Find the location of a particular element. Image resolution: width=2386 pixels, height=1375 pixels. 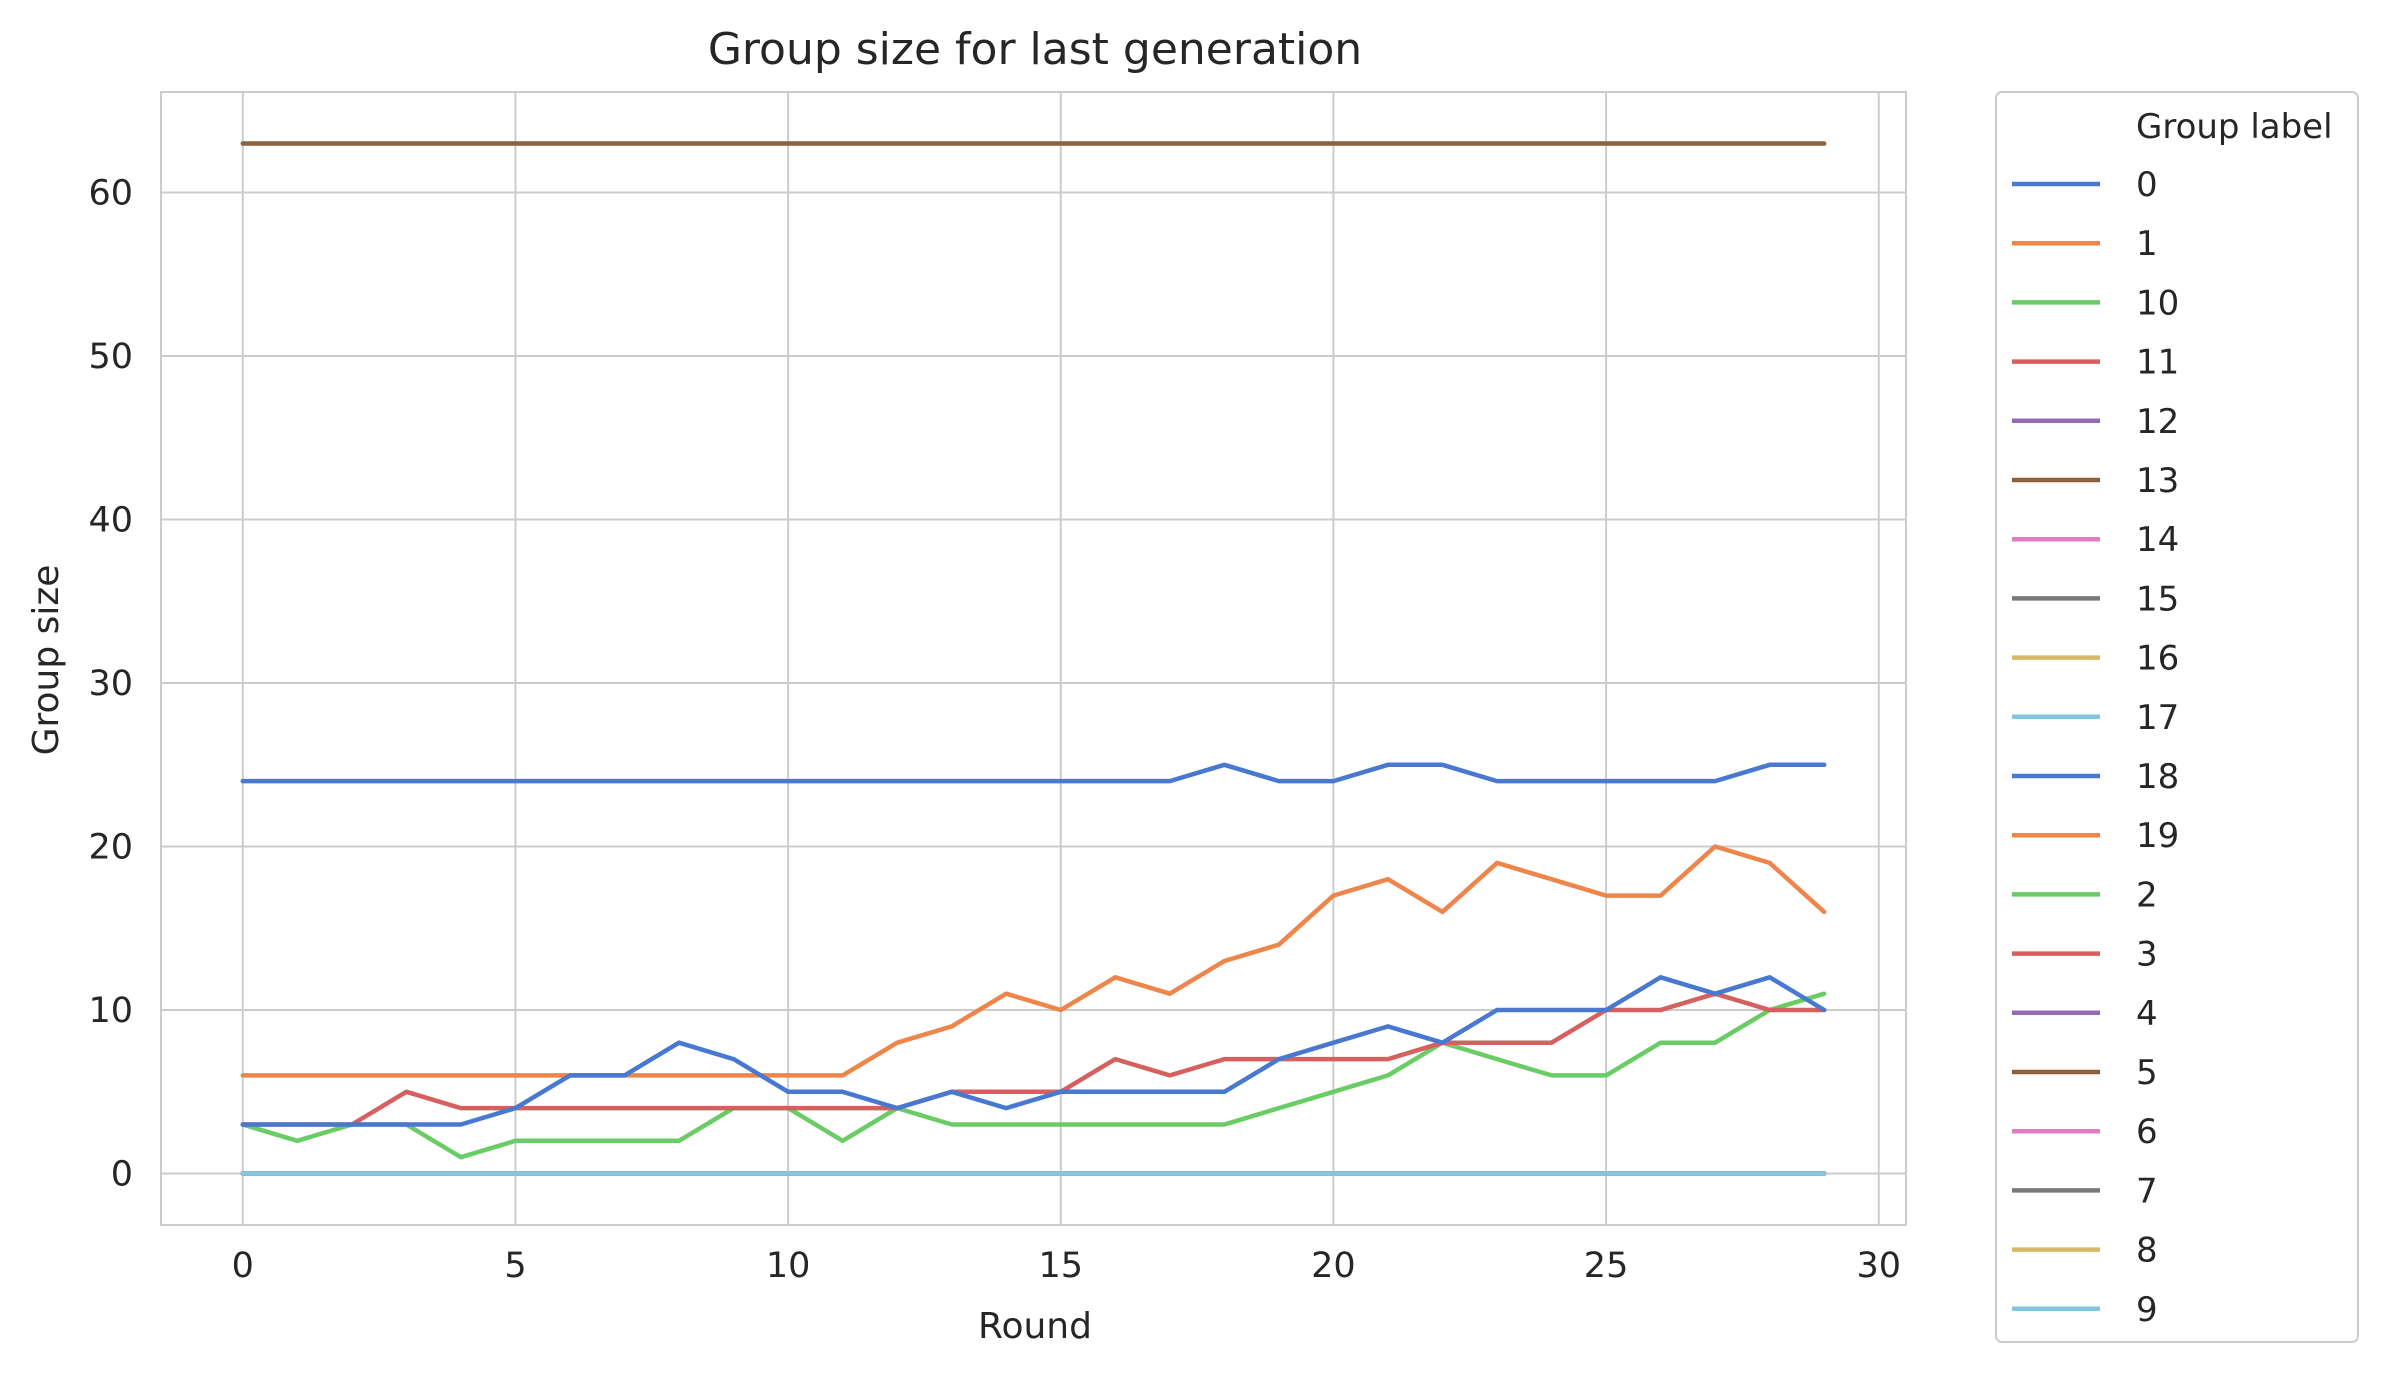

legend-label-7: 7 is located at coordinates (2147, 1191).